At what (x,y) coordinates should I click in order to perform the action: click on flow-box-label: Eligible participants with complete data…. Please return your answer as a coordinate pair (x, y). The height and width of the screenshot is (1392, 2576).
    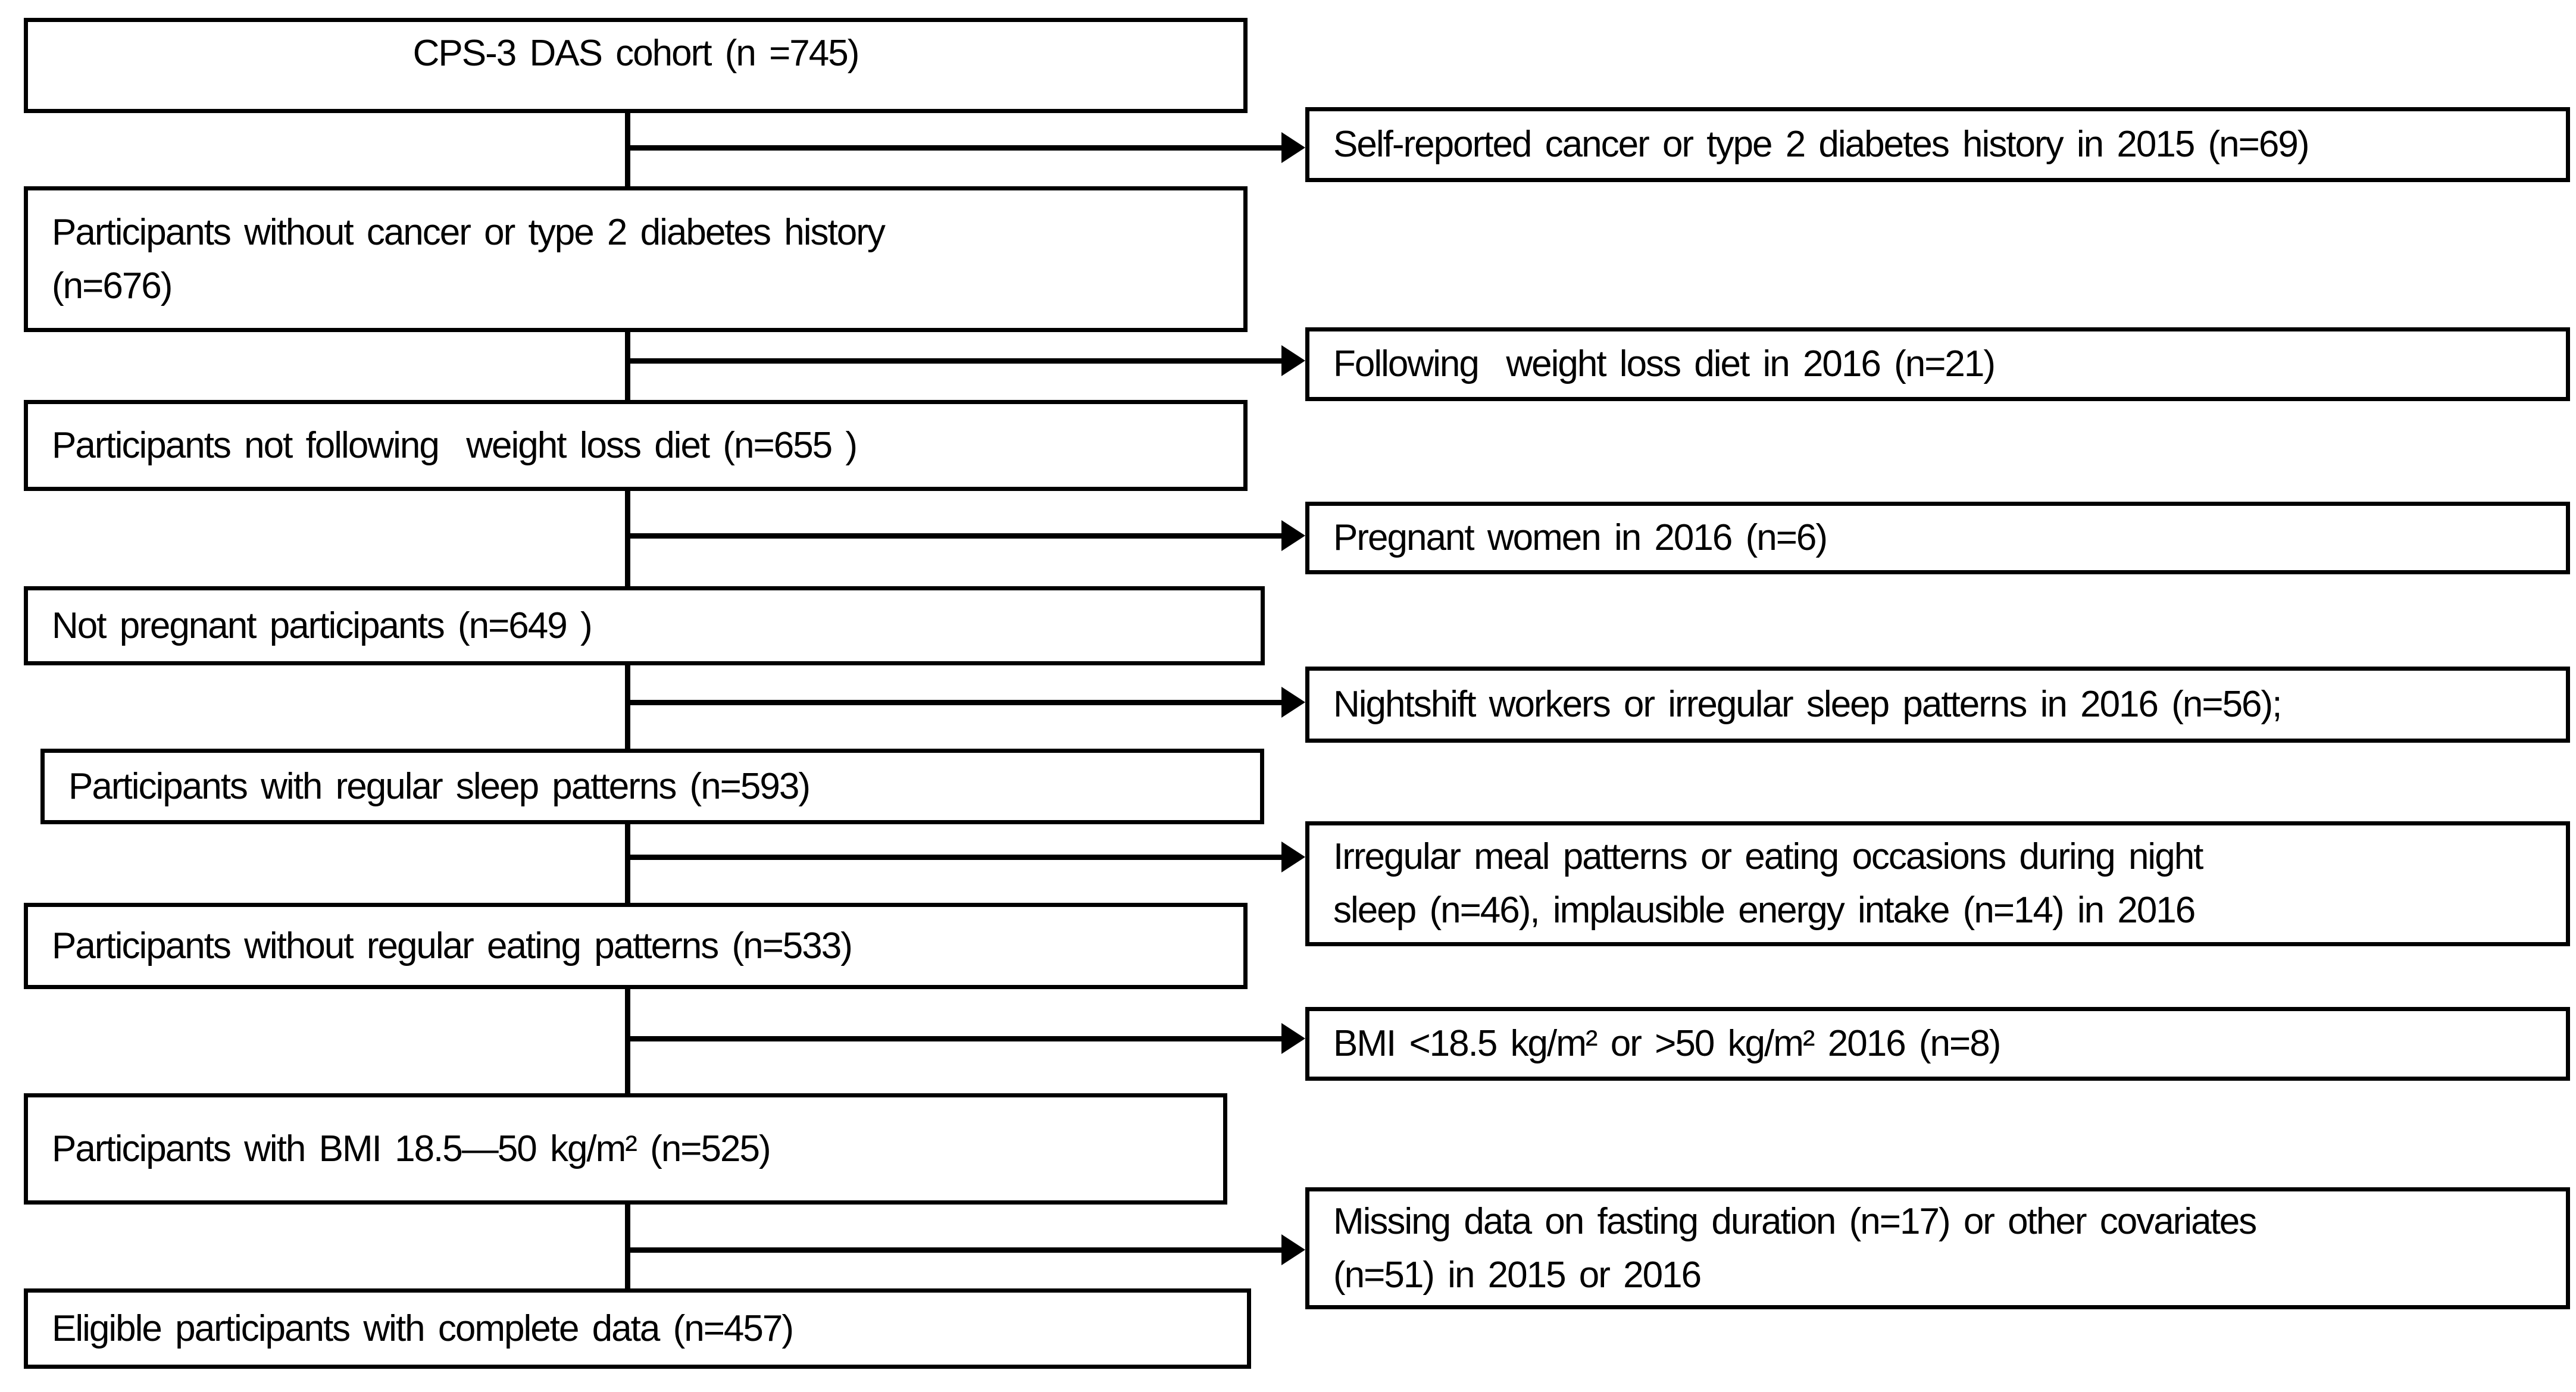
    Looking at the image, I should click on (423, 1328).